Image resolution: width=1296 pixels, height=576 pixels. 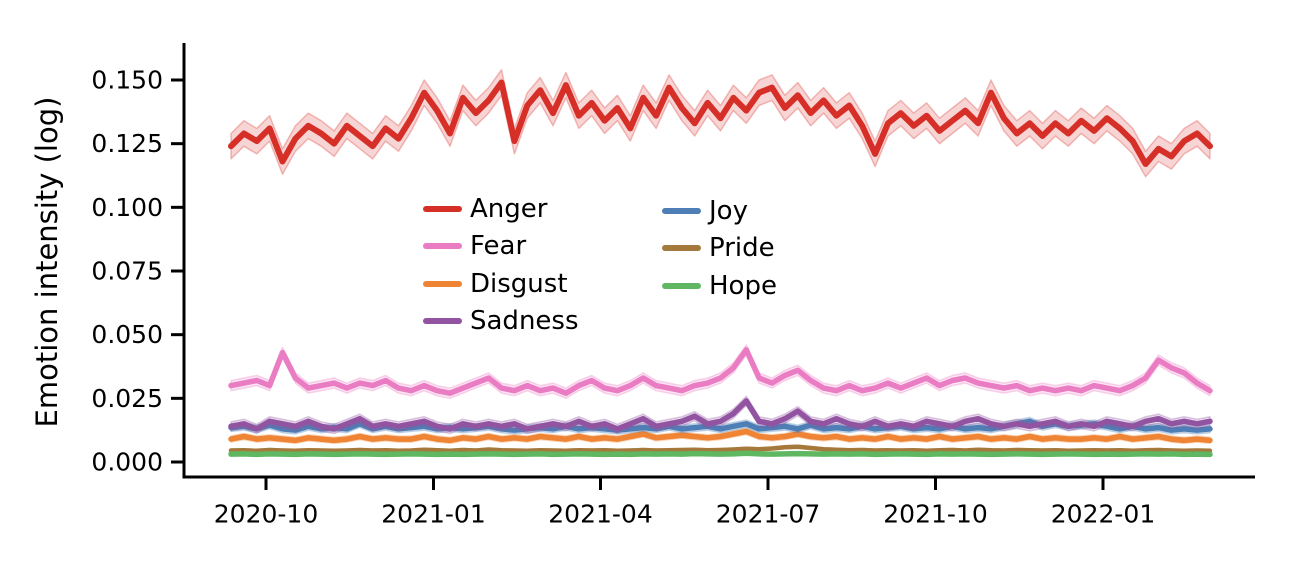 What do you see at coordinates (935, 513) in the screenshot?
I see `x-tick-label: 2021-10` at bounding box center [935, 513].